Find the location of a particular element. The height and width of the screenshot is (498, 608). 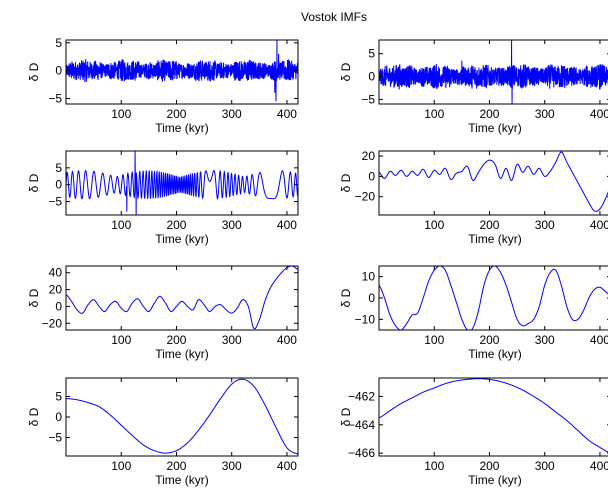

y-tick-label: 40 is located at coordinates (56, 273).